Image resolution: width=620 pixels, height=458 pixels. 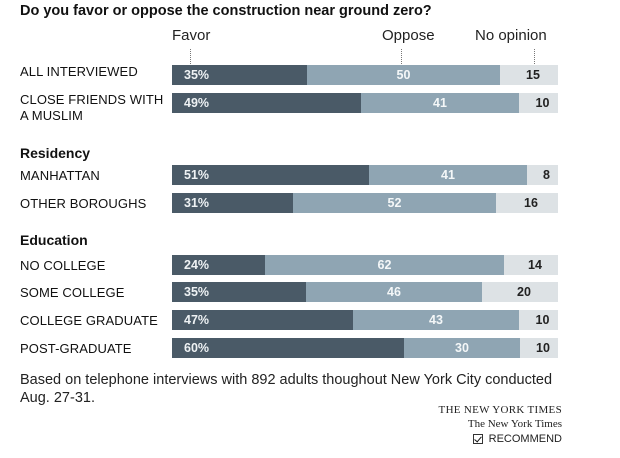 What do you see at coordinates (520, 292) in the screenshot?
I see `no-opinion-bar: 20` at bounding box center [520, 292].